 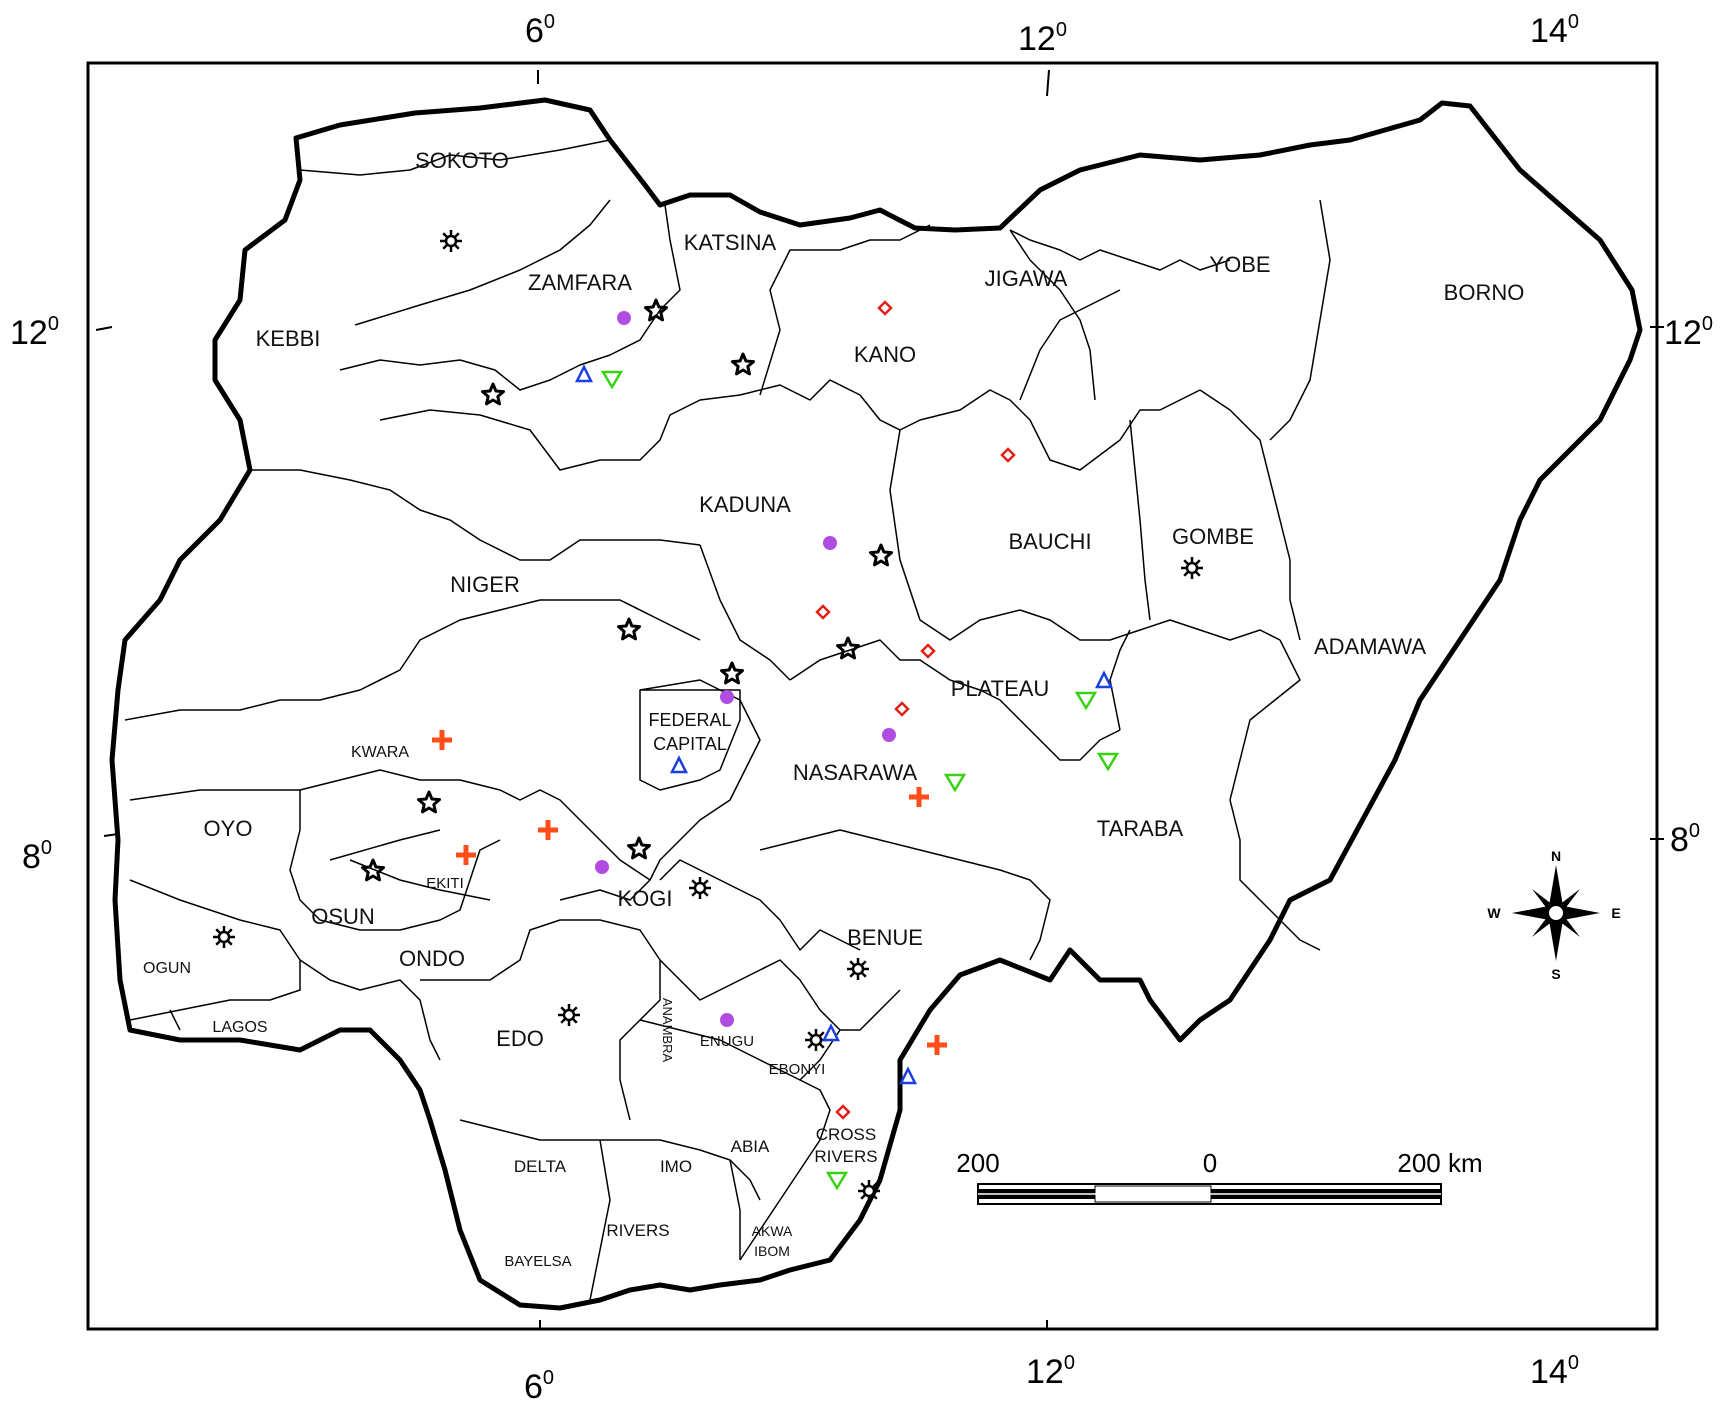 What do you see at coordinates (1615, 913) in the screenshot?
I see `compass-e: E` at bounding box center [1615, 913].